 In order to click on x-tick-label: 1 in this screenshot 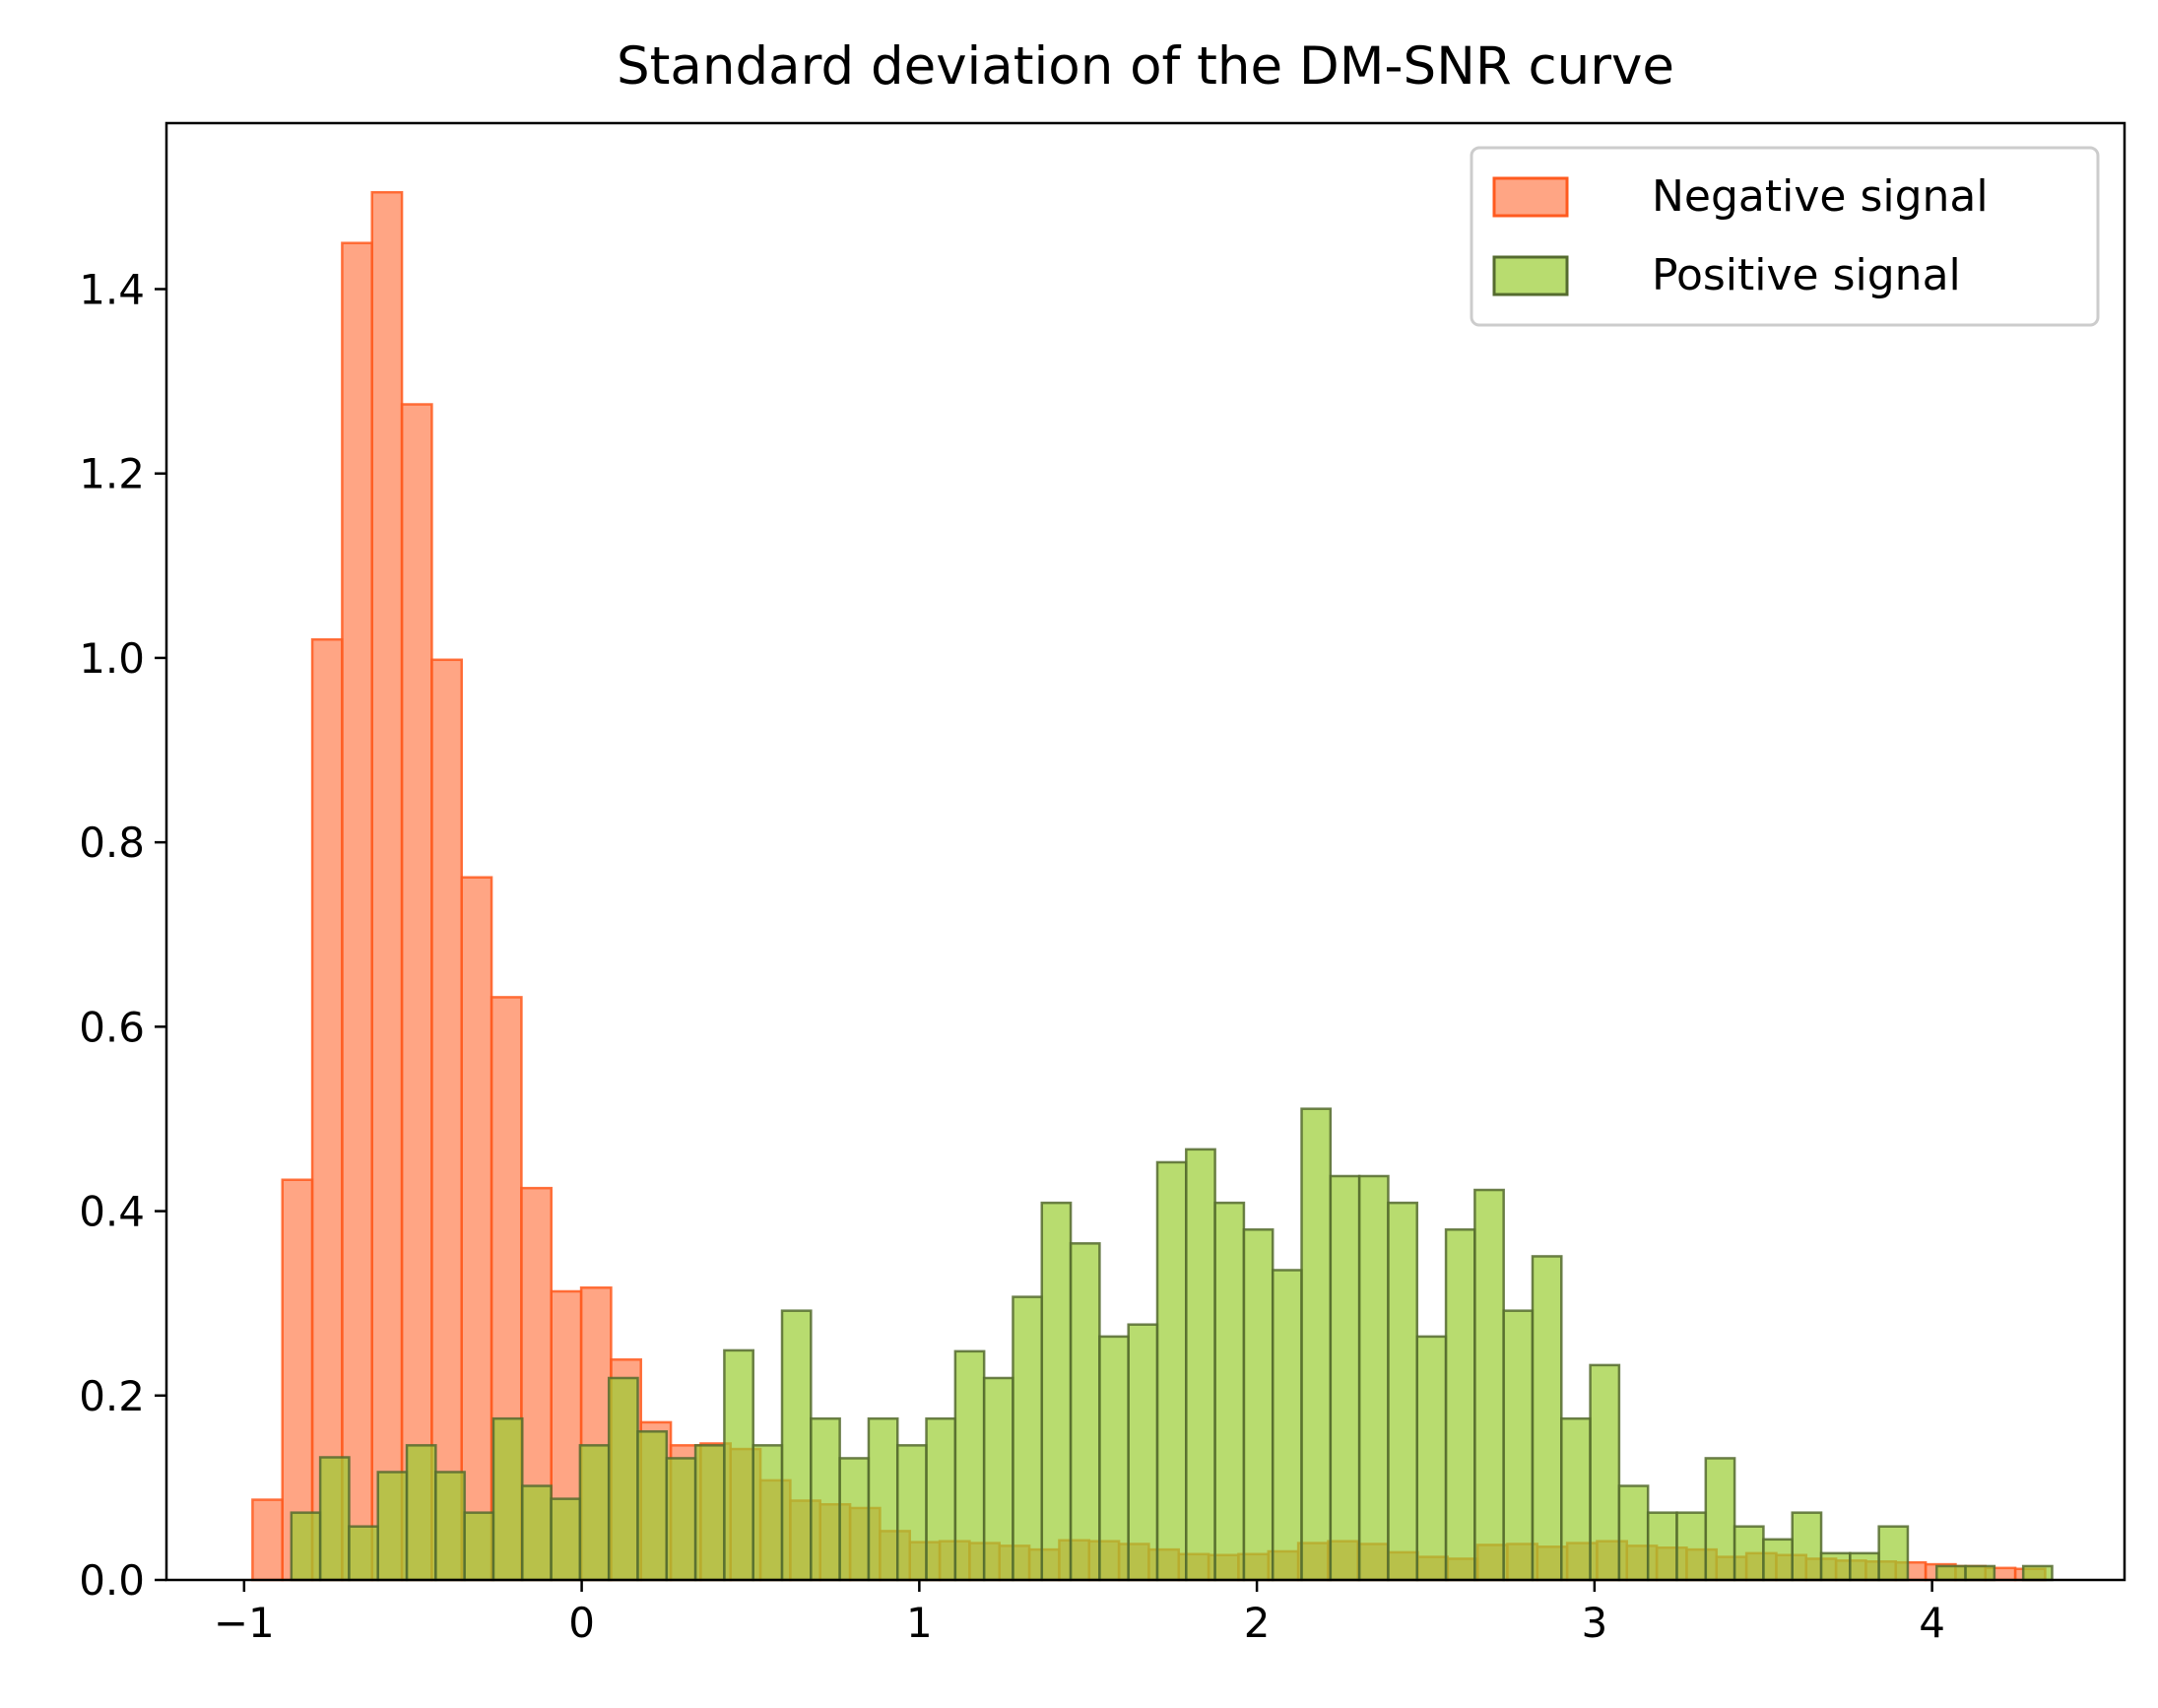, I will do `click(919, 1623)`.